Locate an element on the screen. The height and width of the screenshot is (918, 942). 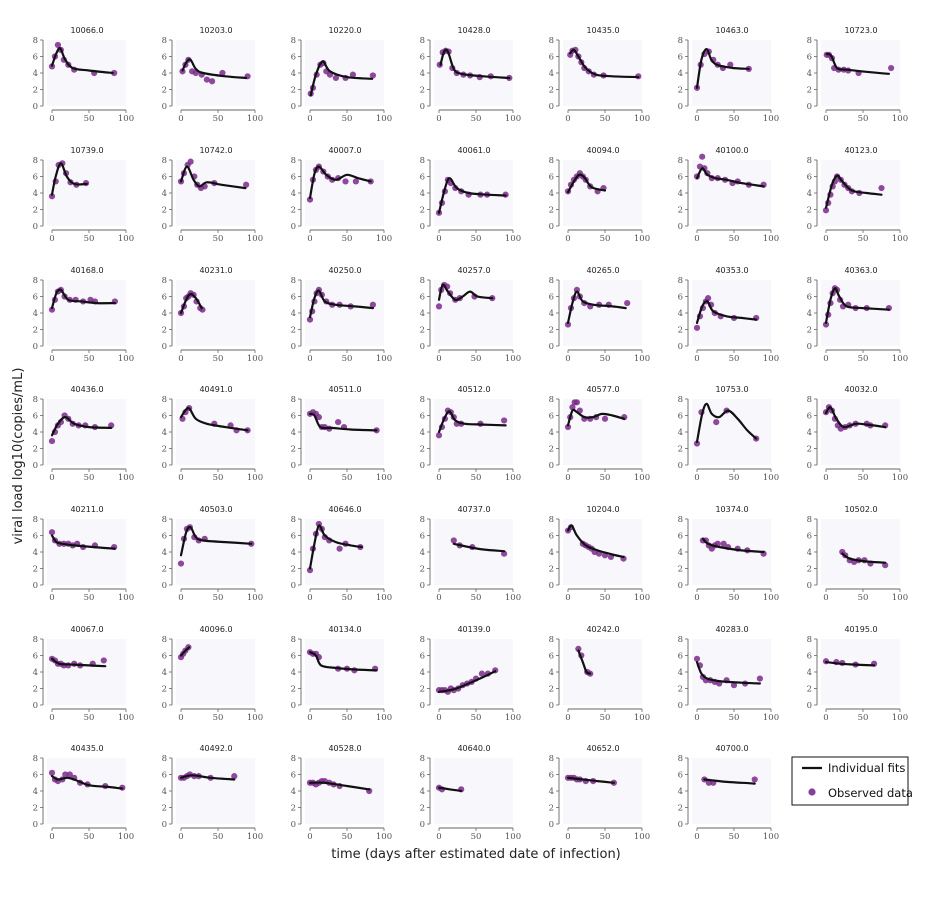
panel-40652.0: 40652.0 0 2 4 6 8 0 50 100 is located at coordinates (600, 793).